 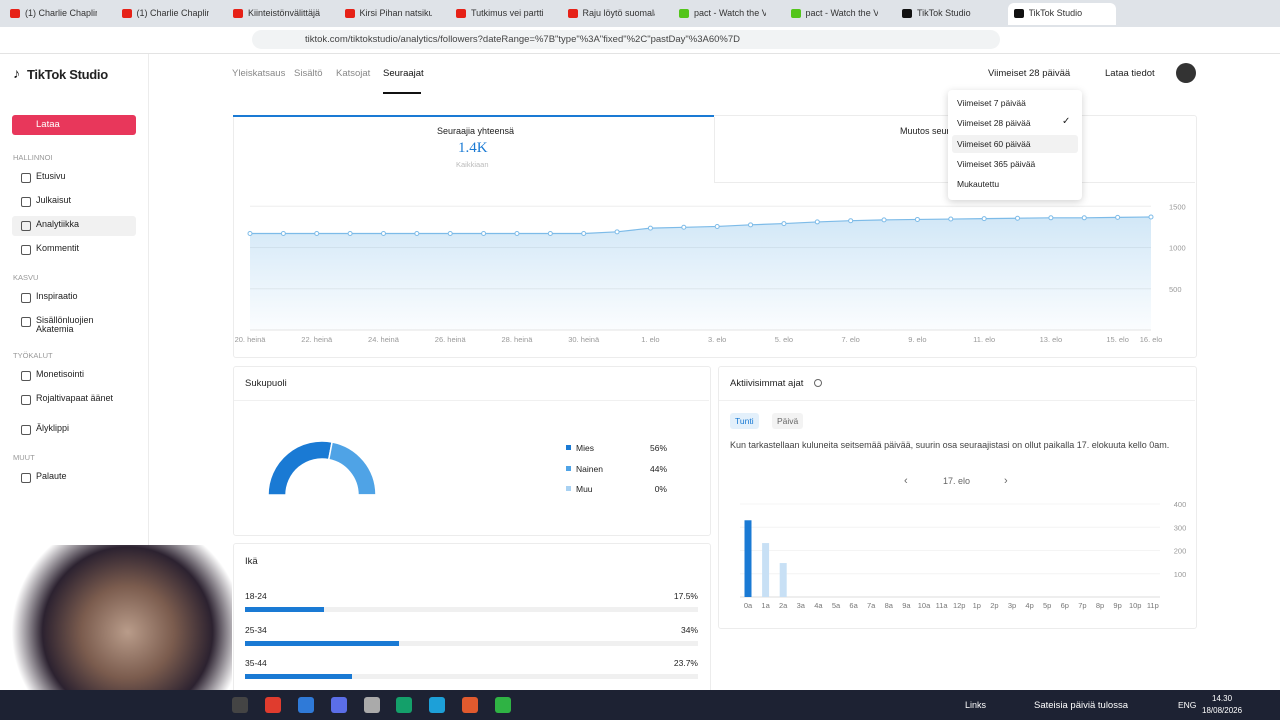 What do you see at coordinates (384, 339) in the screenshot?
I see `x-tick-label: 24. heinä` at bounding box center [384, 339].